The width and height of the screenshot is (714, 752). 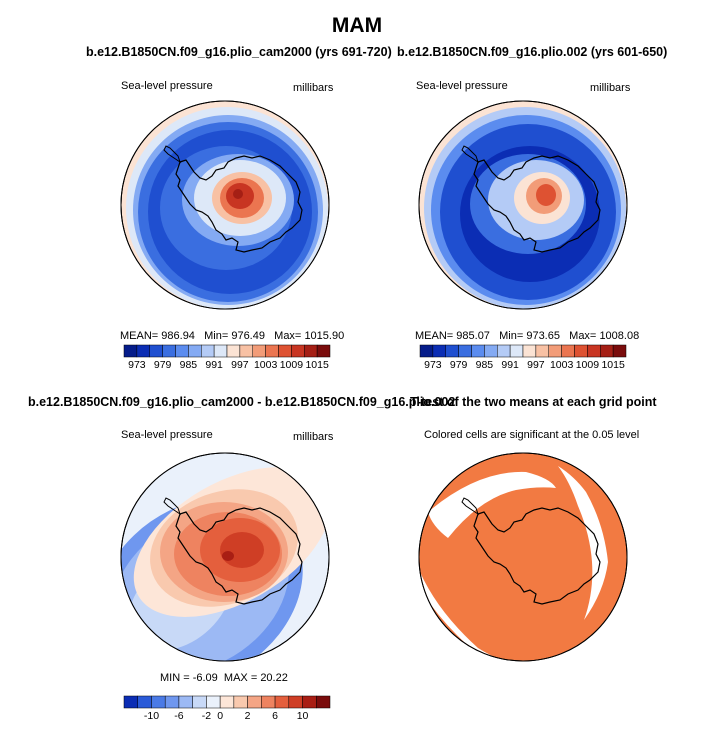 I want to click on colorbar-tick-label: 2, so click(x=248, y=716).